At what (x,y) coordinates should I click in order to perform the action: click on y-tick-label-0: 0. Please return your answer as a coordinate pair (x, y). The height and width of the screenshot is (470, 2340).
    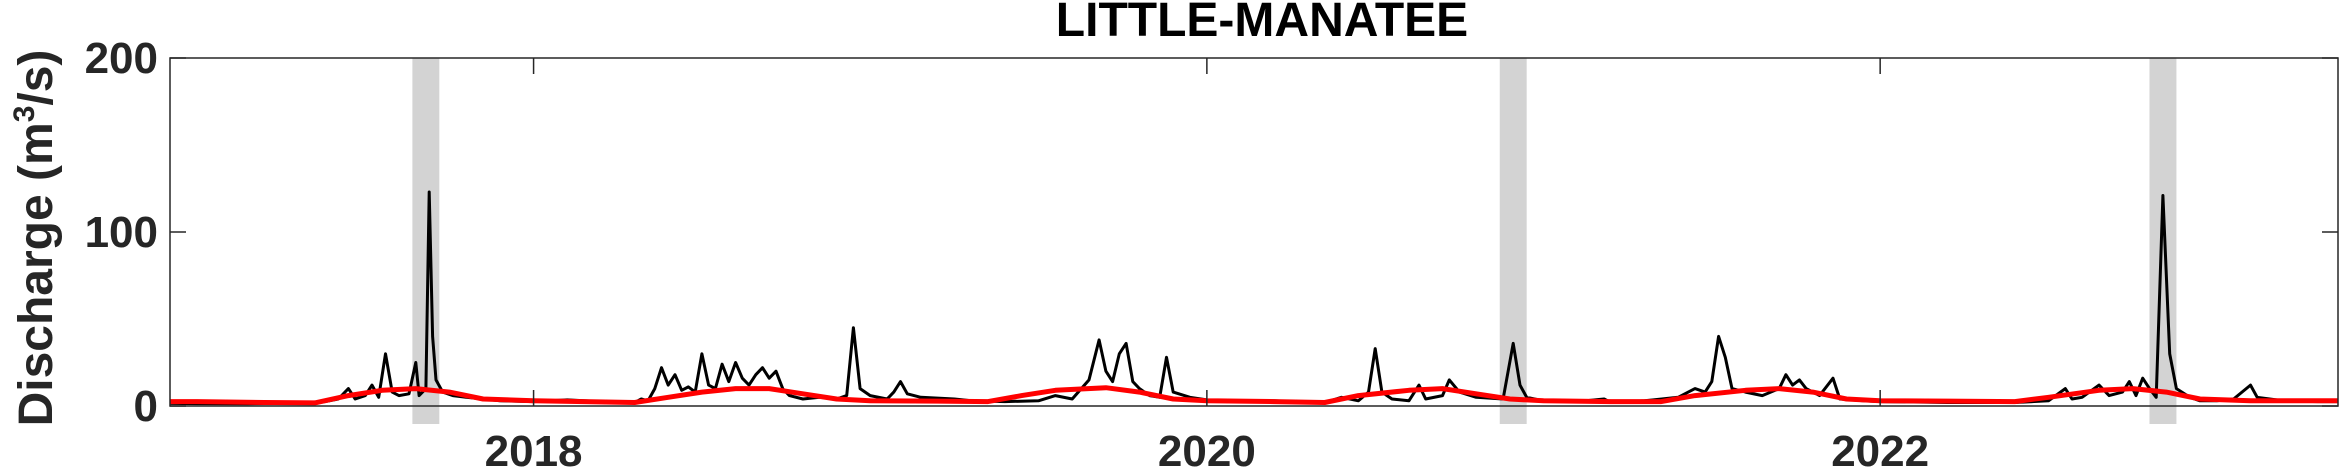
    Looking at the image, I should click on (146, 406).